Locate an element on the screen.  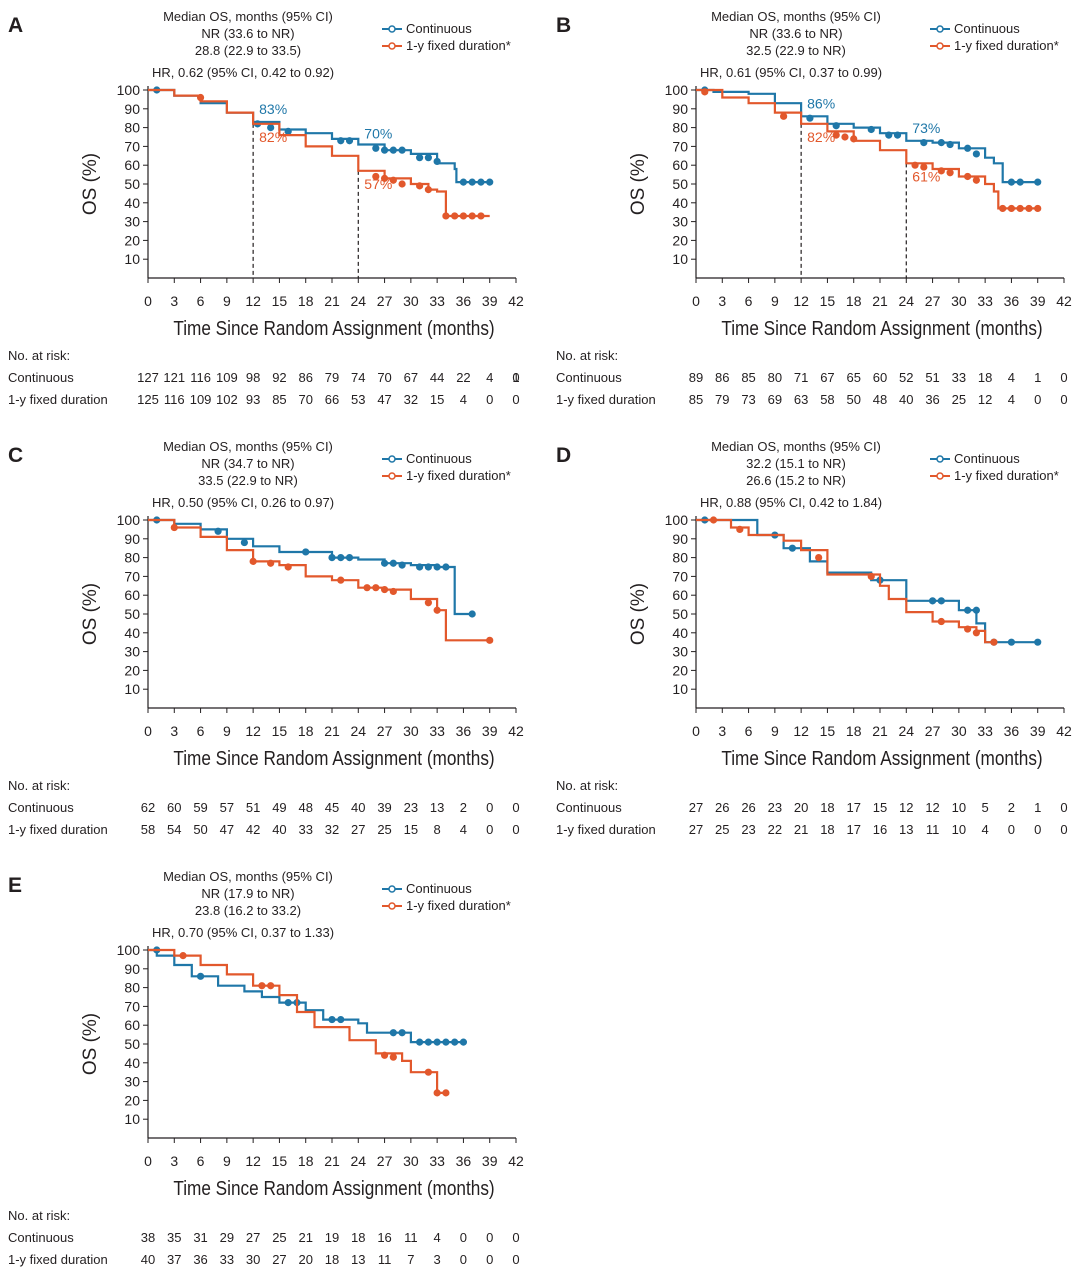
y-tick-label: 60 is located at coordinates (132, 1025).